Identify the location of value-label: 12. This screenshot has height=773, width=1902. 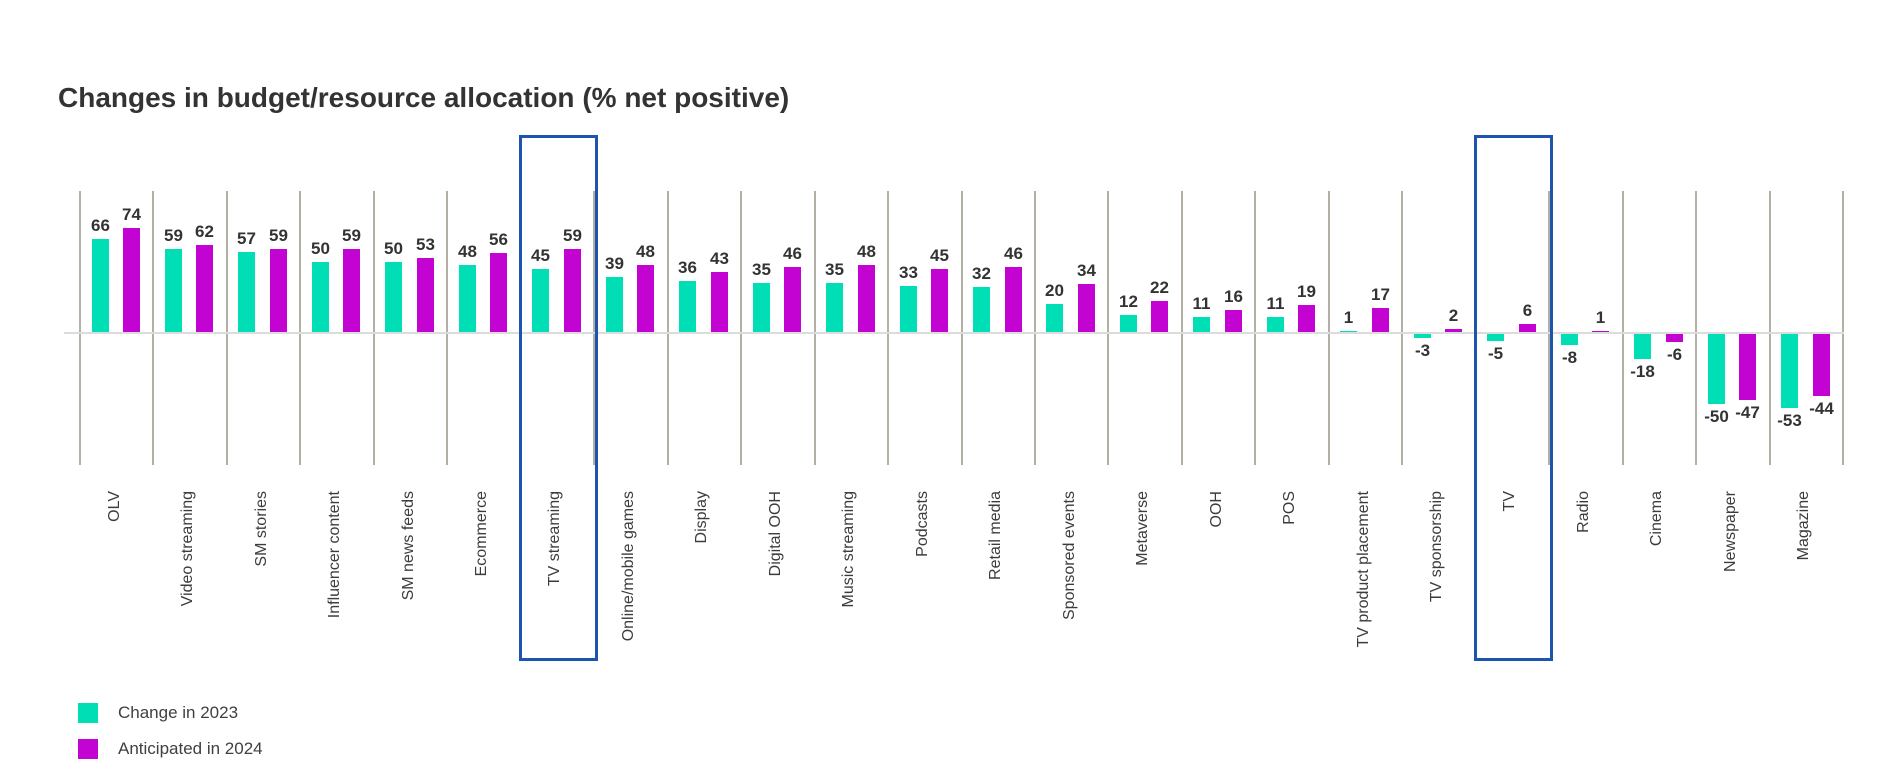
(1128, 301).